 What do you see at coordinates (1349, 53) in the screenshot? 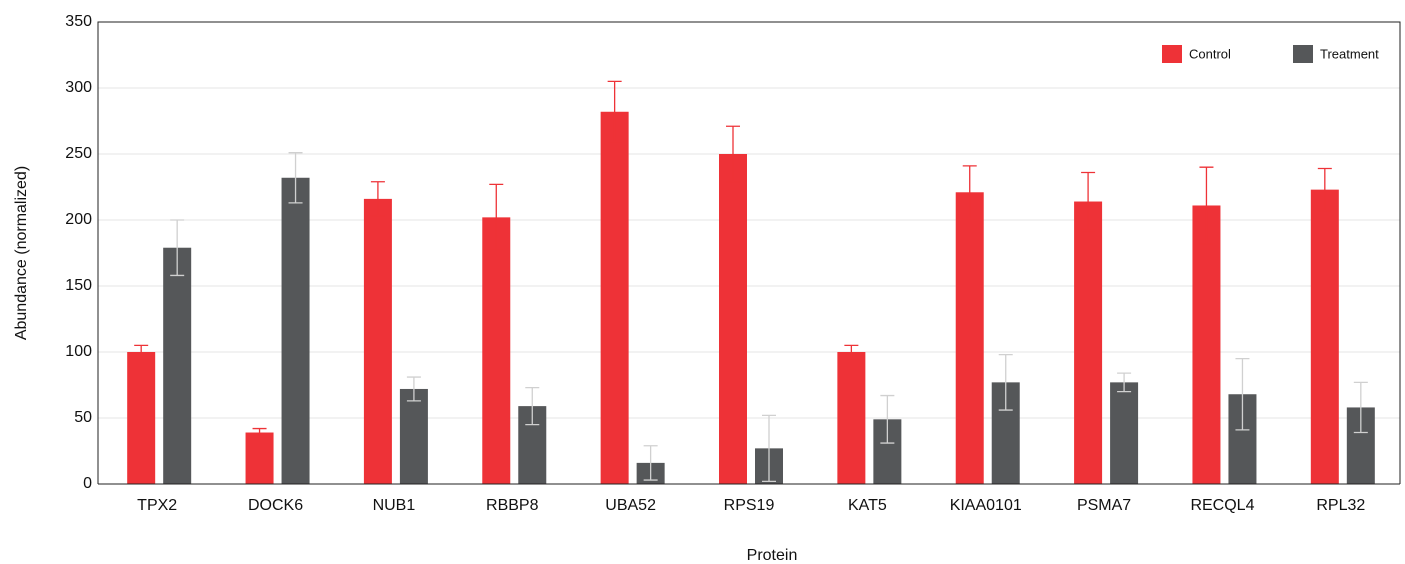
I see `legend-label: Treatment` at bounding box center [1349, 53].